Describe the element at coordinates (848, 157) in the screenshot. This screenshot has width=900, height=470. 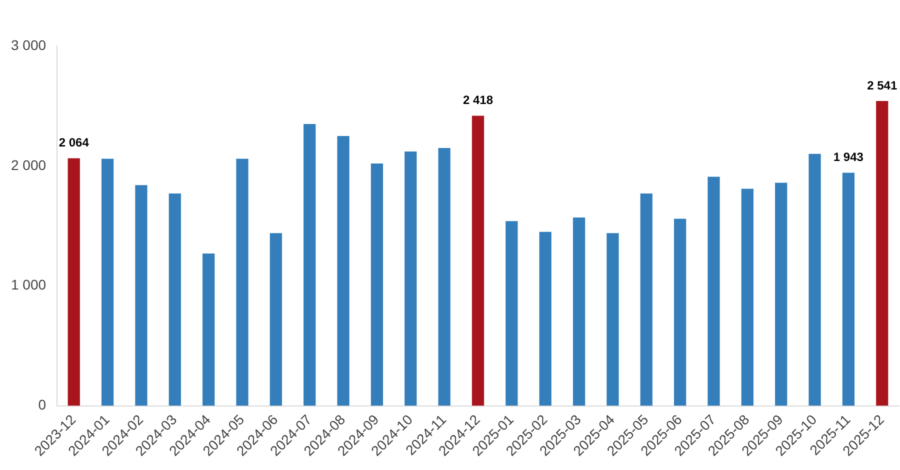
I see `data-label: 1 943` at that location.